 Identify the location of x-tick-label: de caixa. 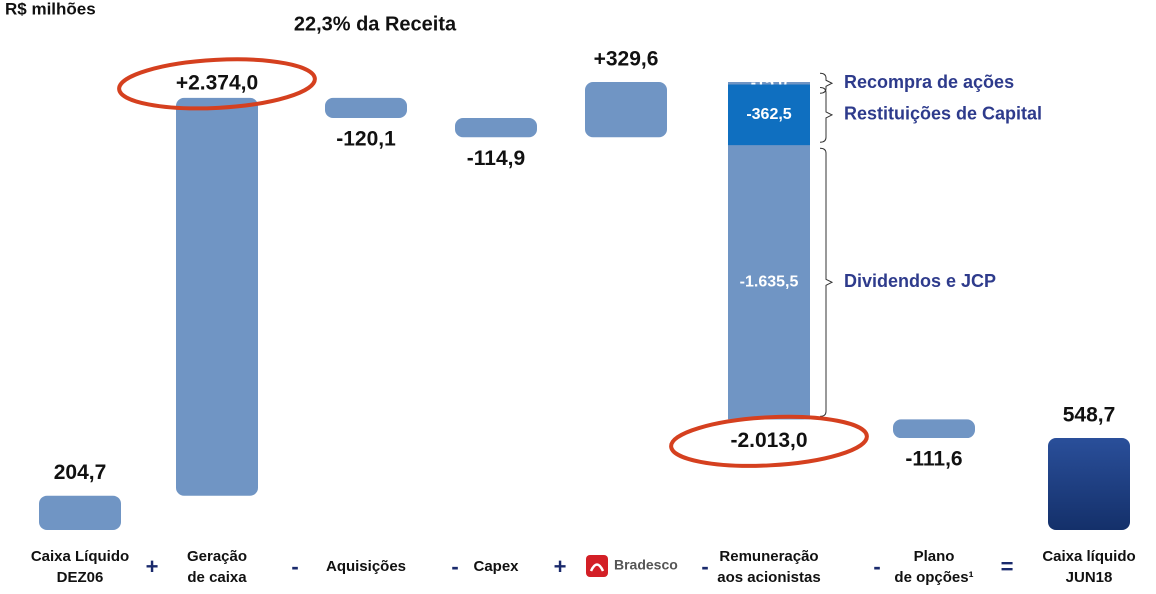
(217, 577).